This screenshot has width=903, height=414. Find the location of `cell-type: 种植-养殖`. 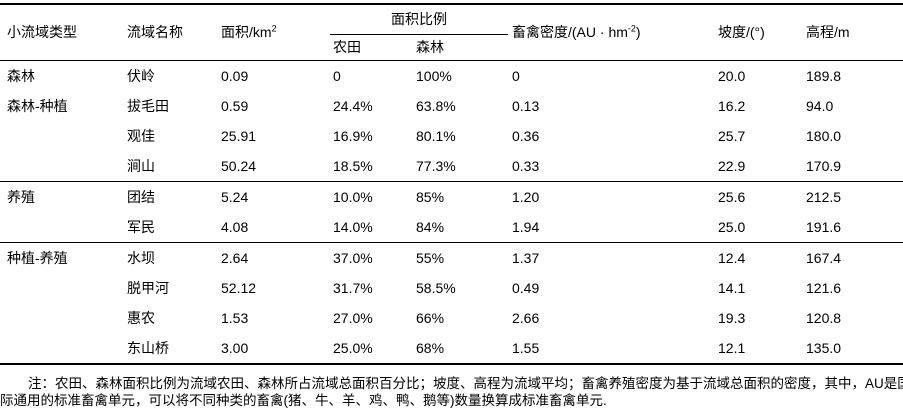

cell-type: 种植-养殖 is located at coordinates (60, 257).